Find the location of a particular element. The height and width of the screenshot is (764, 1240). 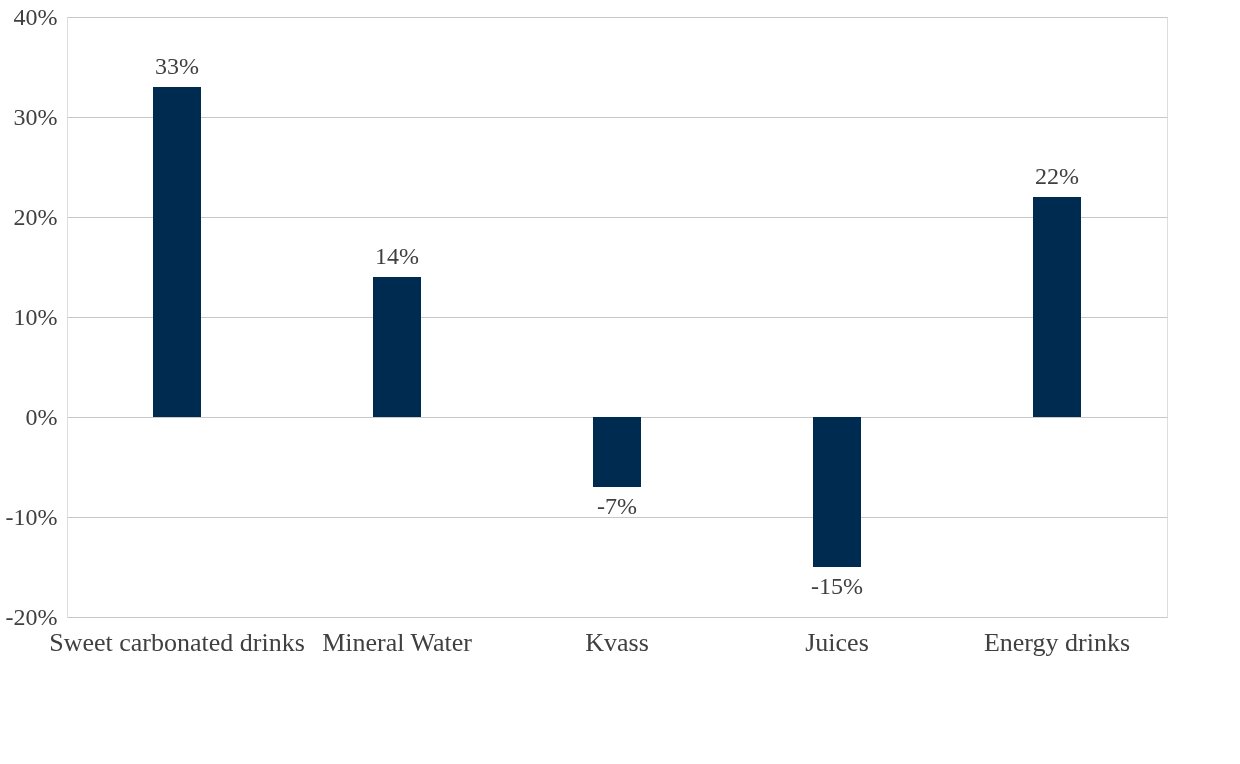

data-label: 14% is located at coordinates (397, 256).